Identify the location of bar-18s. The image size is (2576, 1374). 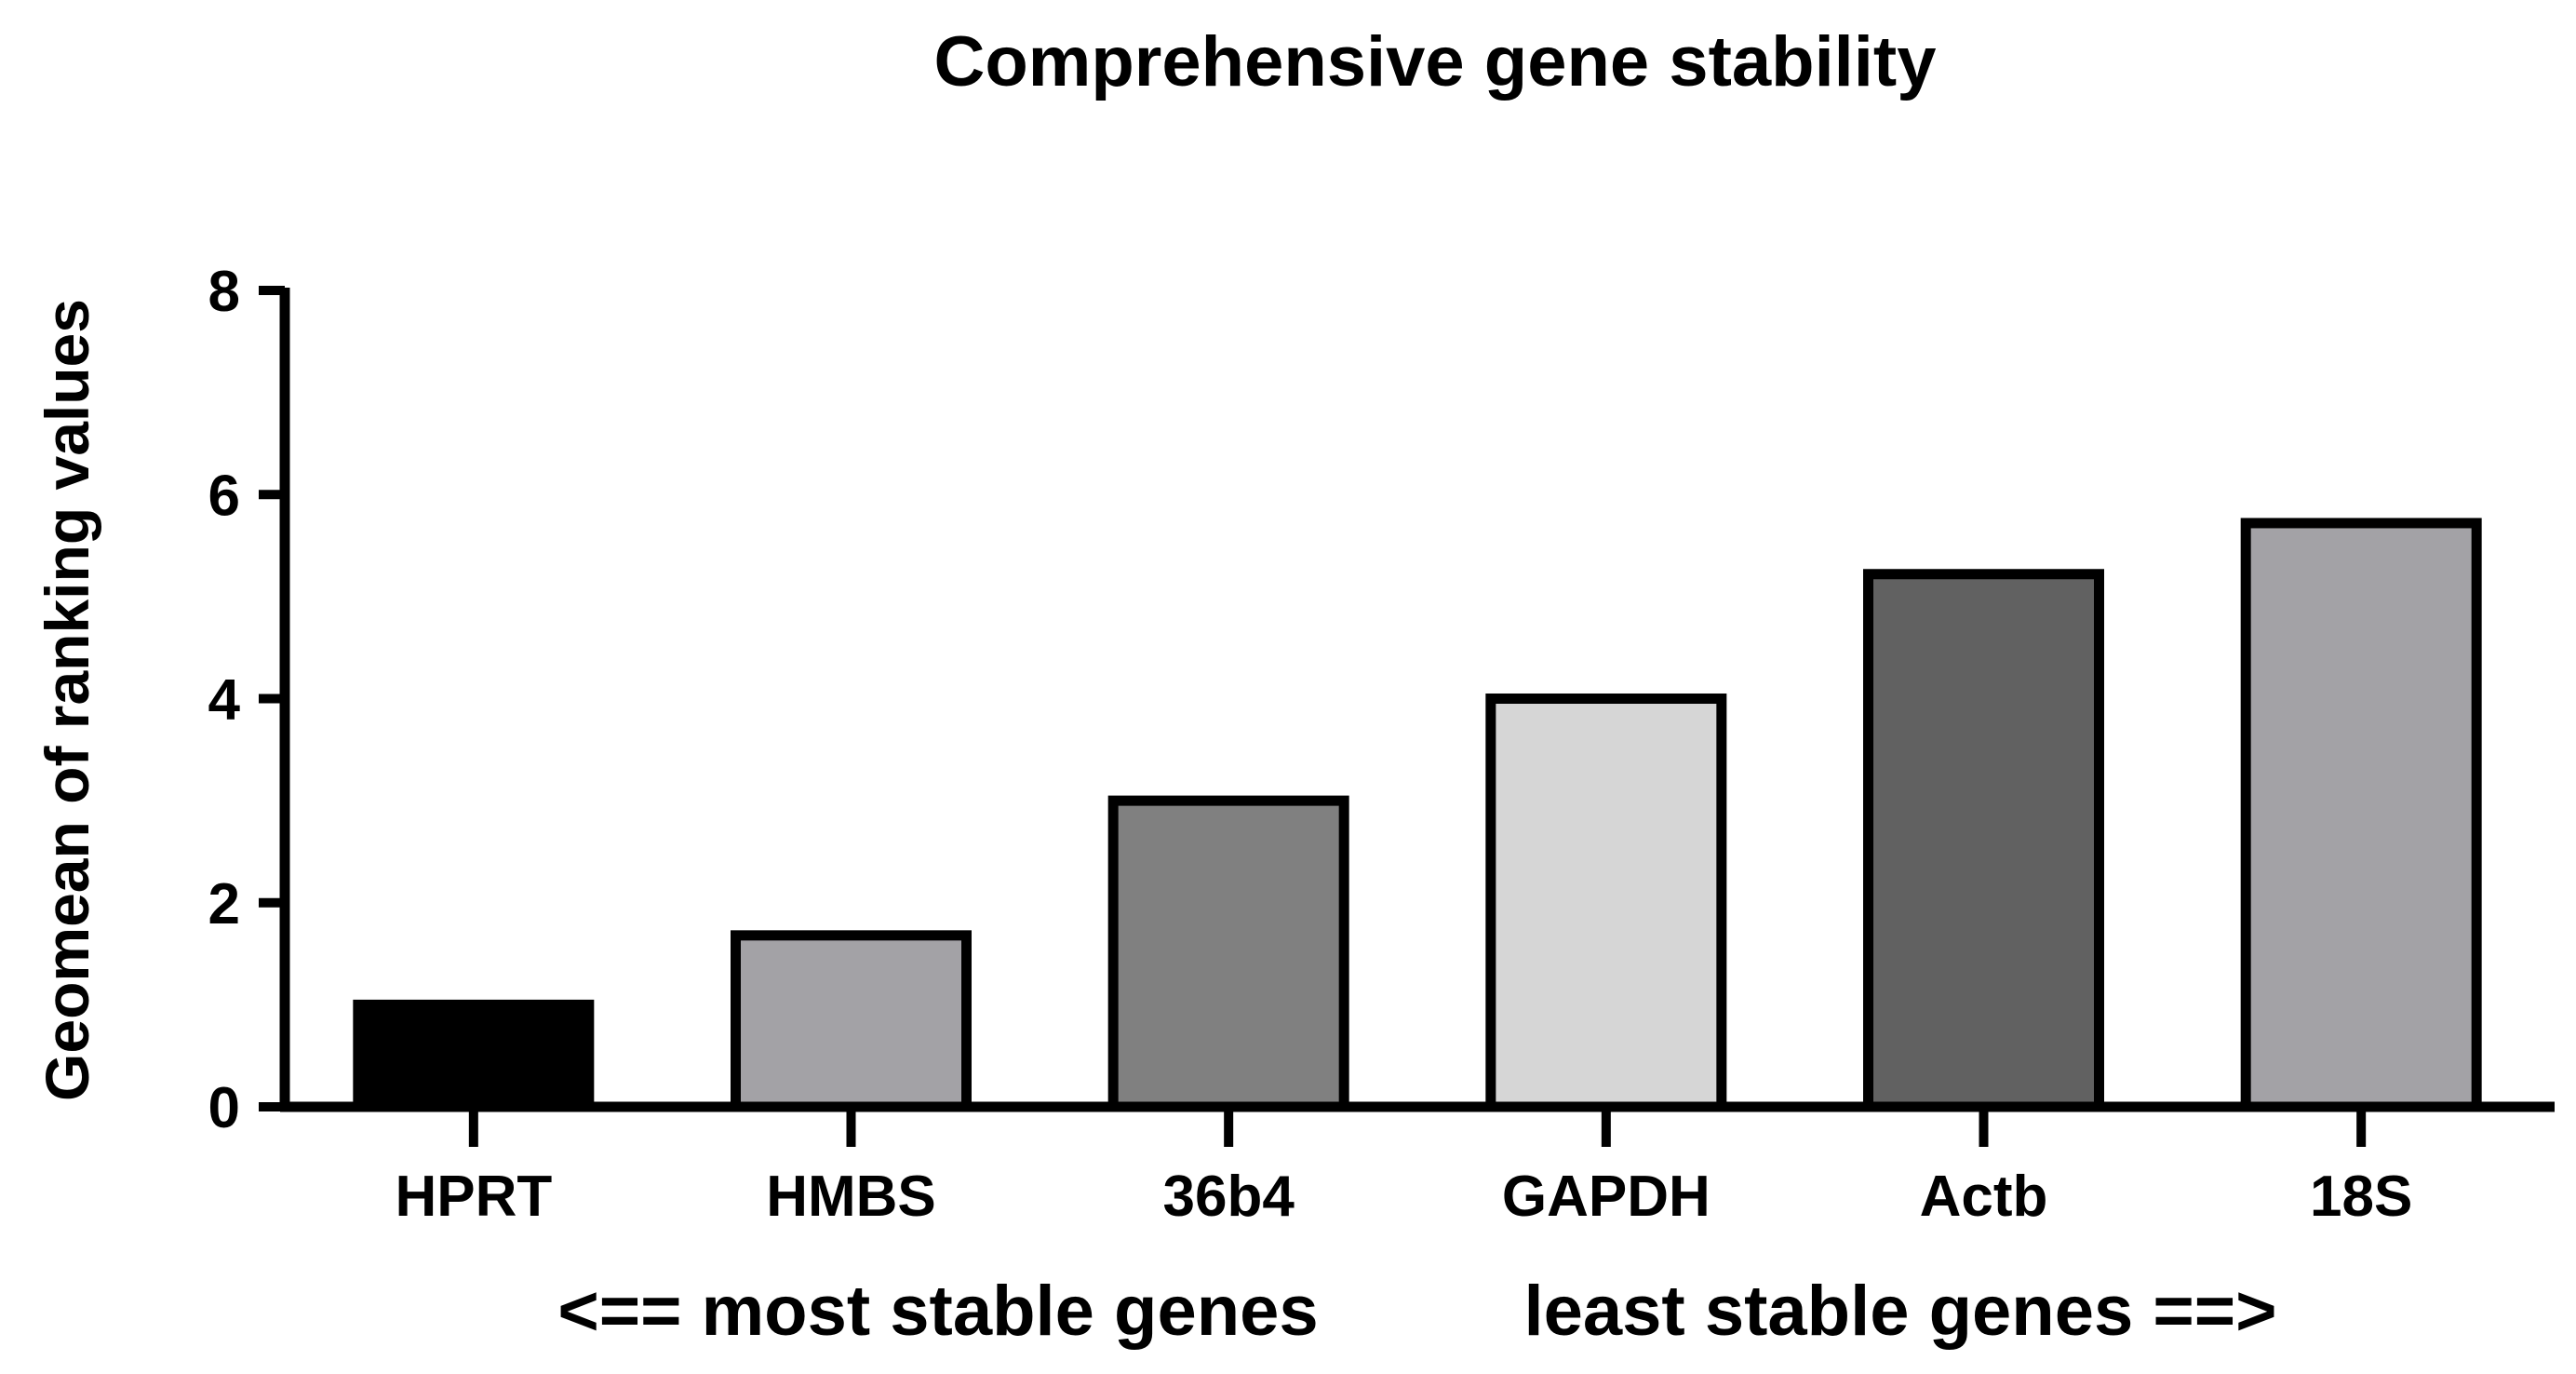
(2361, 815).